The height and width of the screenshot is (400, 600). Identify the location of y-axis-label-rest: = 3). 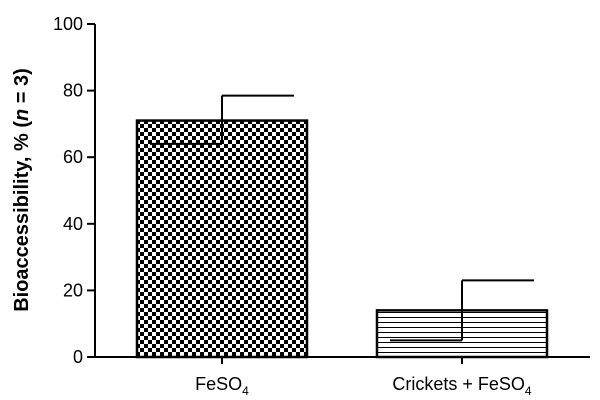
(22, 88).